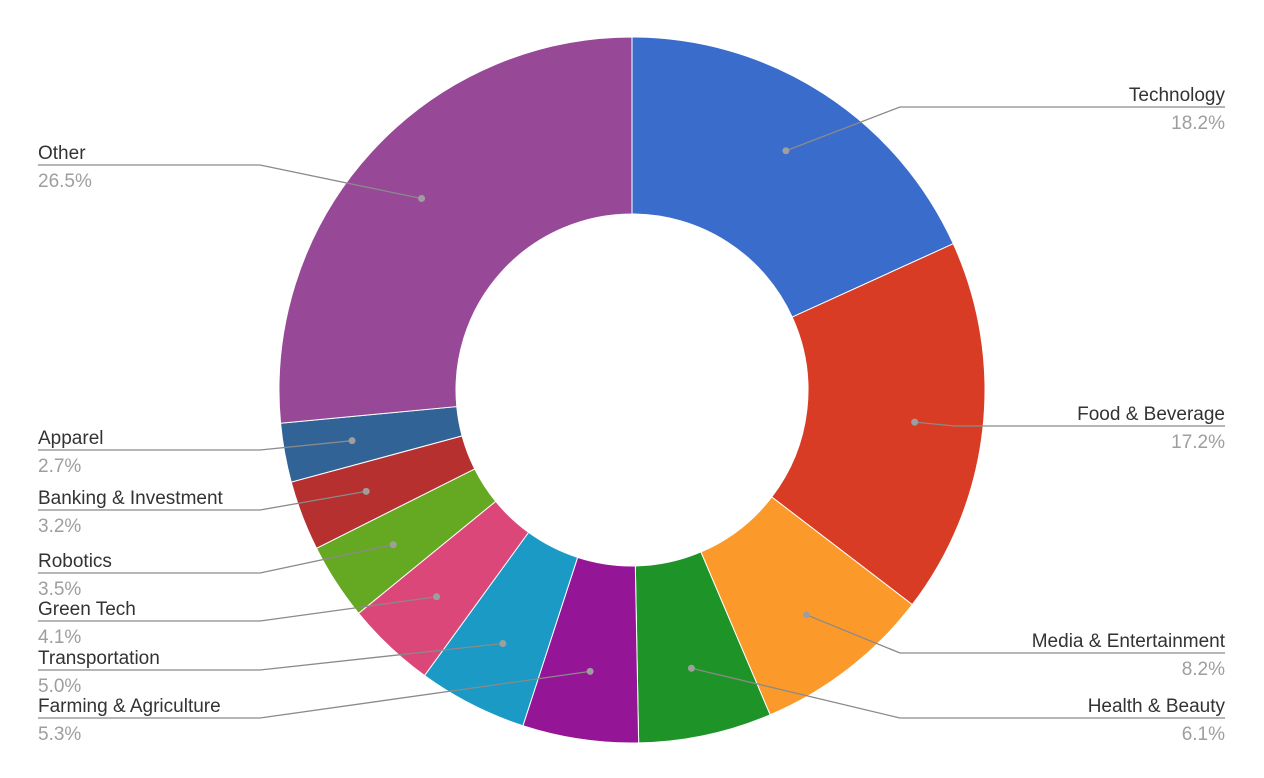  I want to click on leader-line-media-and-entertainment, so click(1015, 634).